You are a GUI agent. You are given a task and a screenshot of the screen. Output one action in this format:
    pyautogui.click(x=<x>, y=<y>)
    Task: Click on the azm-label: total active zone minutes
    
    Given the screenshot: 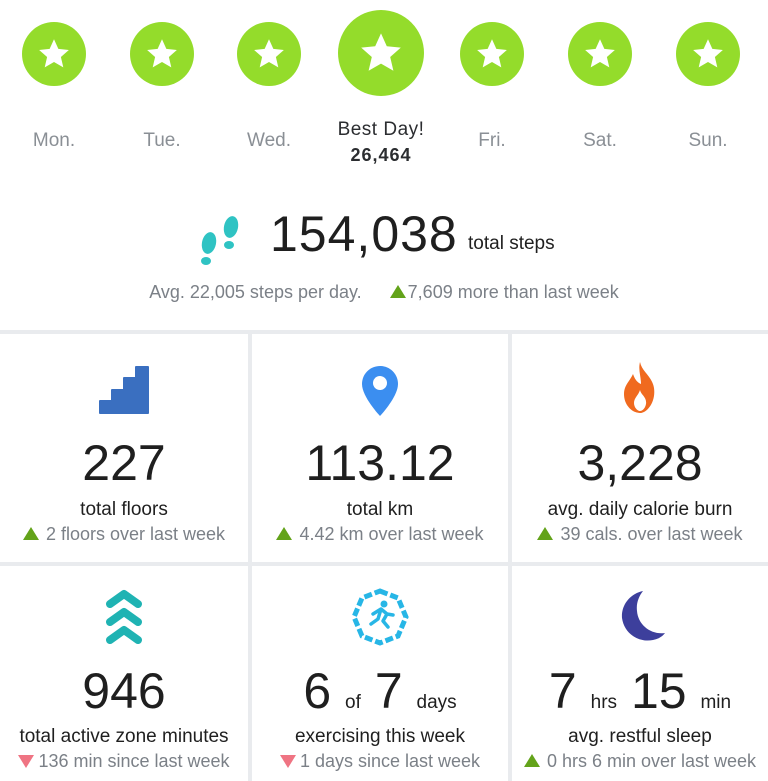 What is the action you would take?
    pyautogui.click(x=124, y=736)
    